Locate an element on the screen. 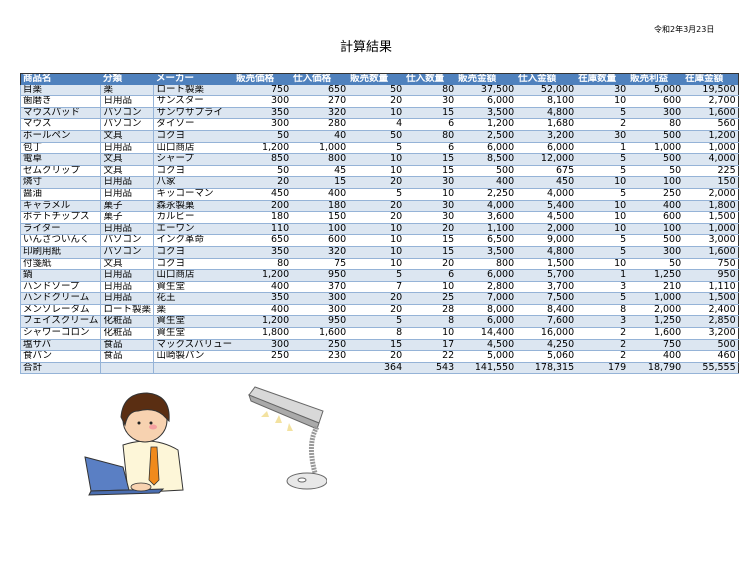 Image resolution: width=745 pixels, height=568 pixels. table-cell: 300 is located at coordinates (263, 345).